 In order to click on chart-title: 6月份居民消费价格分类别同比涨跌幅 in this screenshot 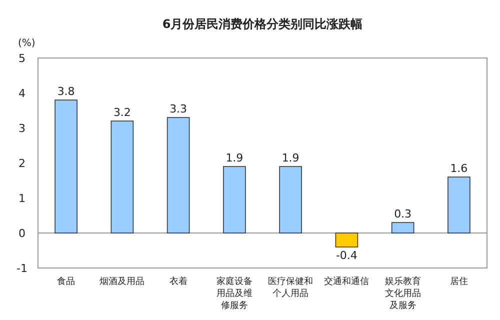, I will do `click(262, 24)`.